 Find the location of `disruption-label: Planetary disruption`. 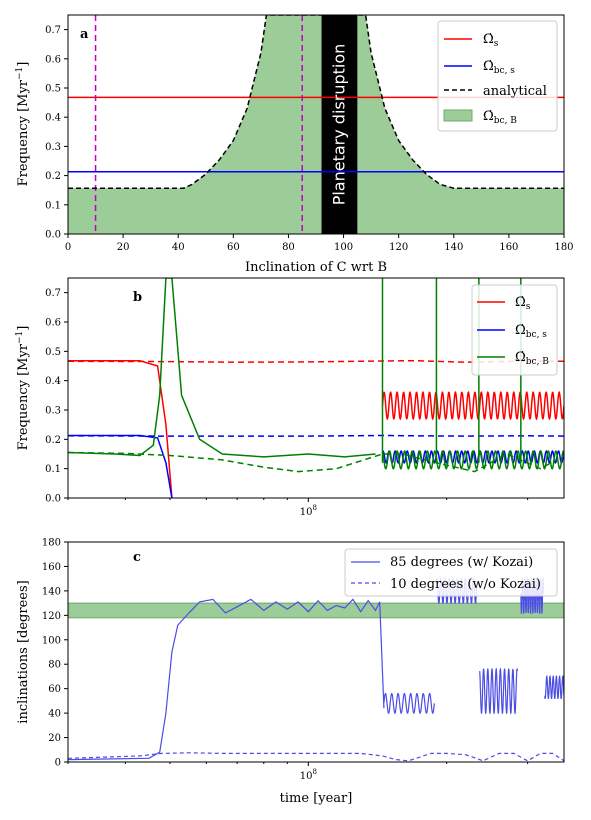

disruption-label: Planetary disruption is located at coordinates (338, 125).